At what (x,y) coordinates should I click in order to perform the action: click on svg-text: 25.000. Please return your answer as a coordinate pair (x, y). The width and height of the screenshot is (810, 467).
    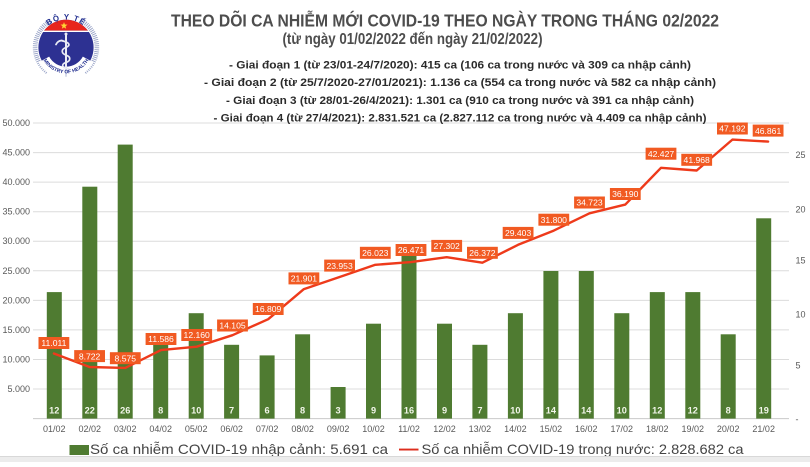
    Looking at the image, I should click on (16, 271).